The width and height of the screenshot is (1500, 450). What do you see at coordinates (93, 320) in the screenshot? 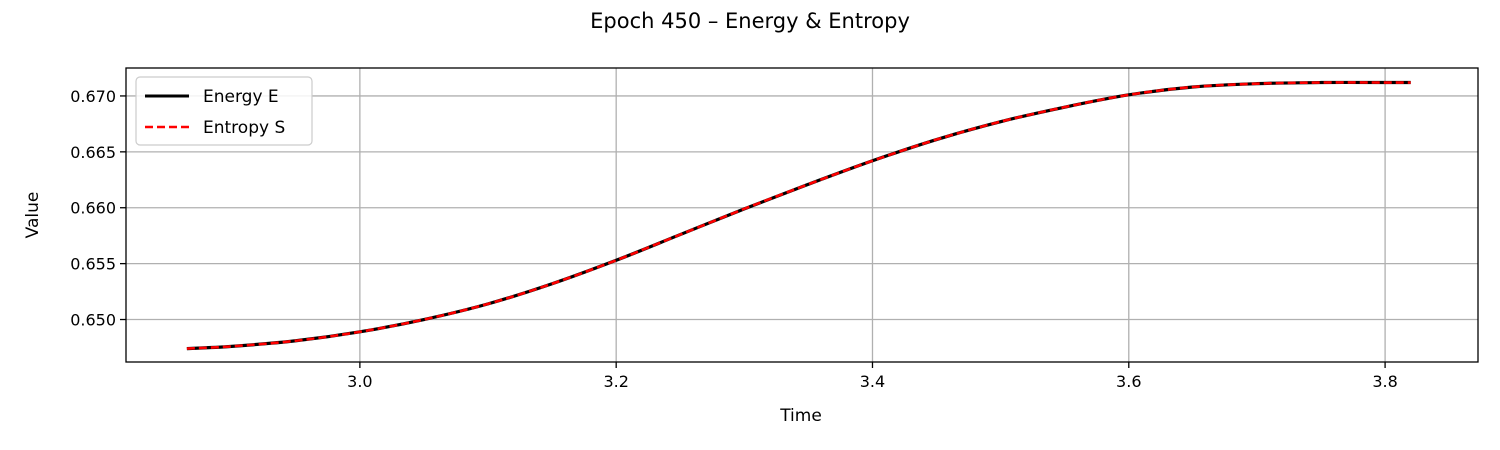
I see `y-tick-label: 0.650` at bounding box center [93, 320].